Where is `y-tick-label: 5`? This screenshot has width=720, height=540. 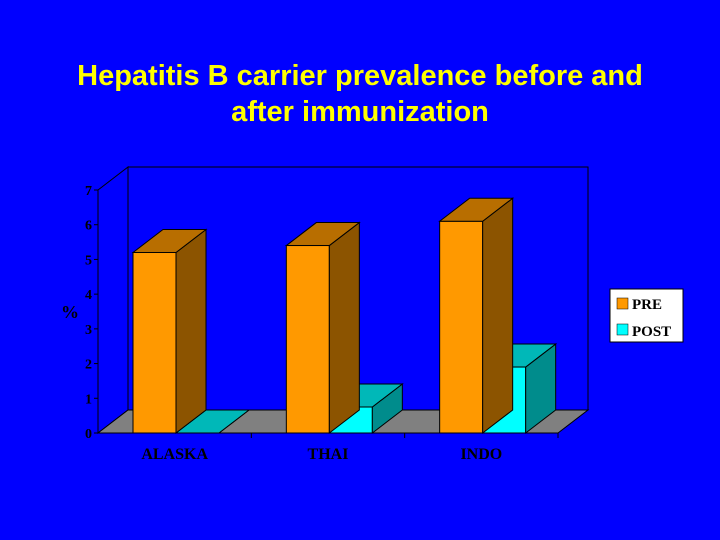
y-tick-label: 5 is located at coordinates (88, 260).